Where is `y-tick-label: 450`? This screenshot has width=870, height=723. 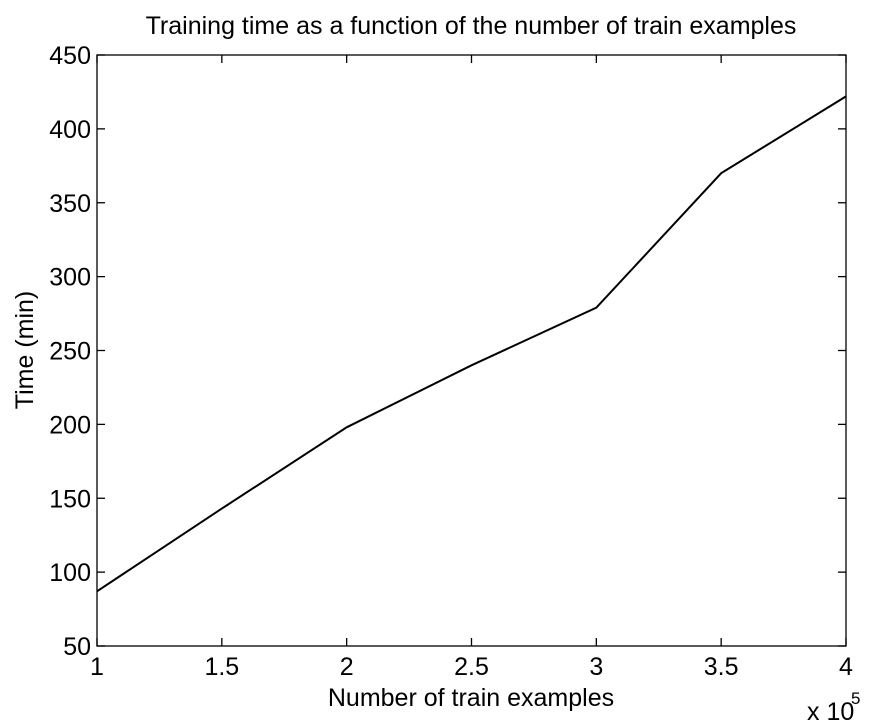
y-tick-label: 450 is located at coordinates (70, 56).